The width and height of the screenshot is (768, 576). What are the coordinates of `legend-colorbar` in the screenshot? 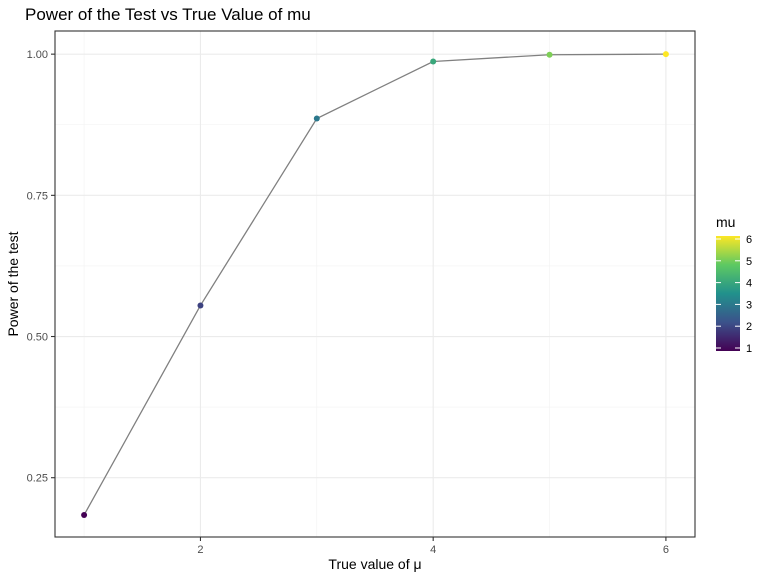 It's located at (728, 293).